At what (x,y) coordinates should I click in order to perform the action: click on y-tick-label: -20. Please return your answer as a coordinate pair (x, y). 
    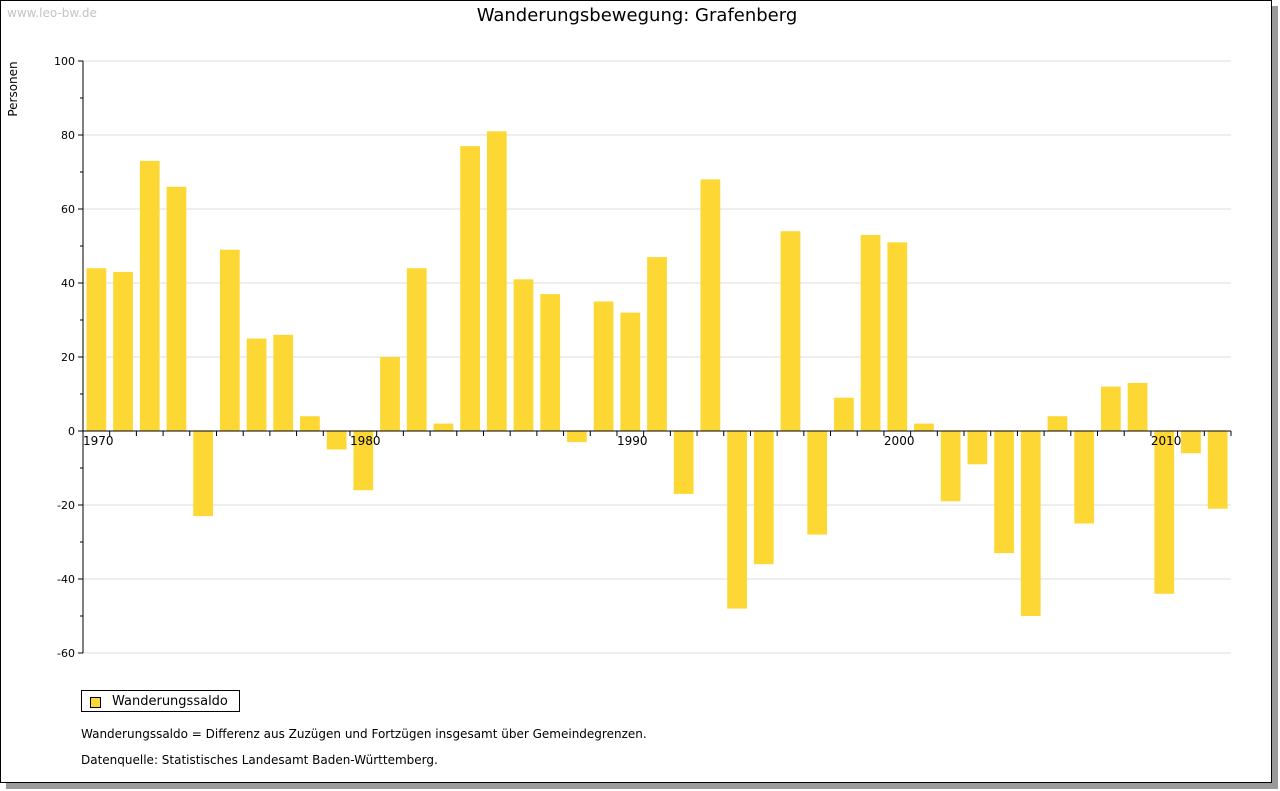
    Looking at the image, I should click on (66, 505).